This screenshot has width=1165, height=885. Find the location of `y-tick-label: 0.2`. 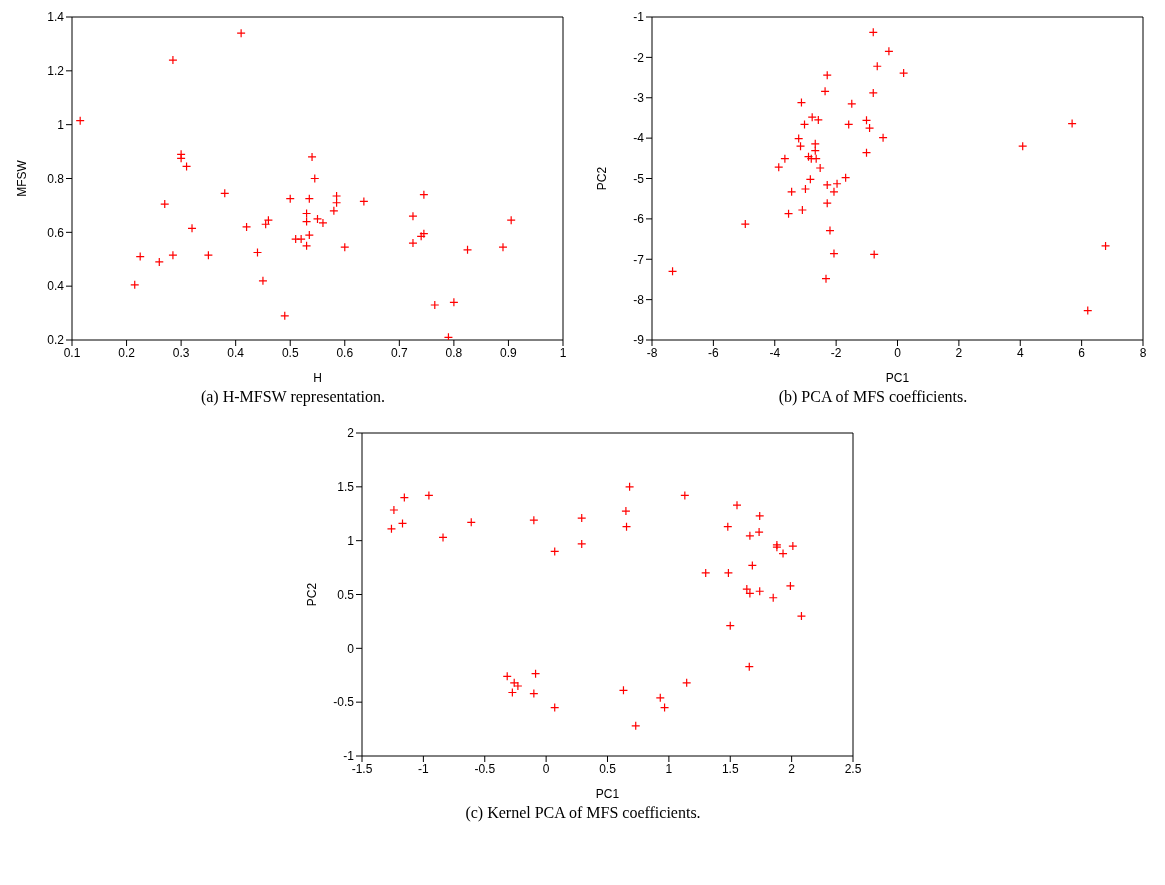

y-tick-label: 0.2 is located at coordinates (56, 340).